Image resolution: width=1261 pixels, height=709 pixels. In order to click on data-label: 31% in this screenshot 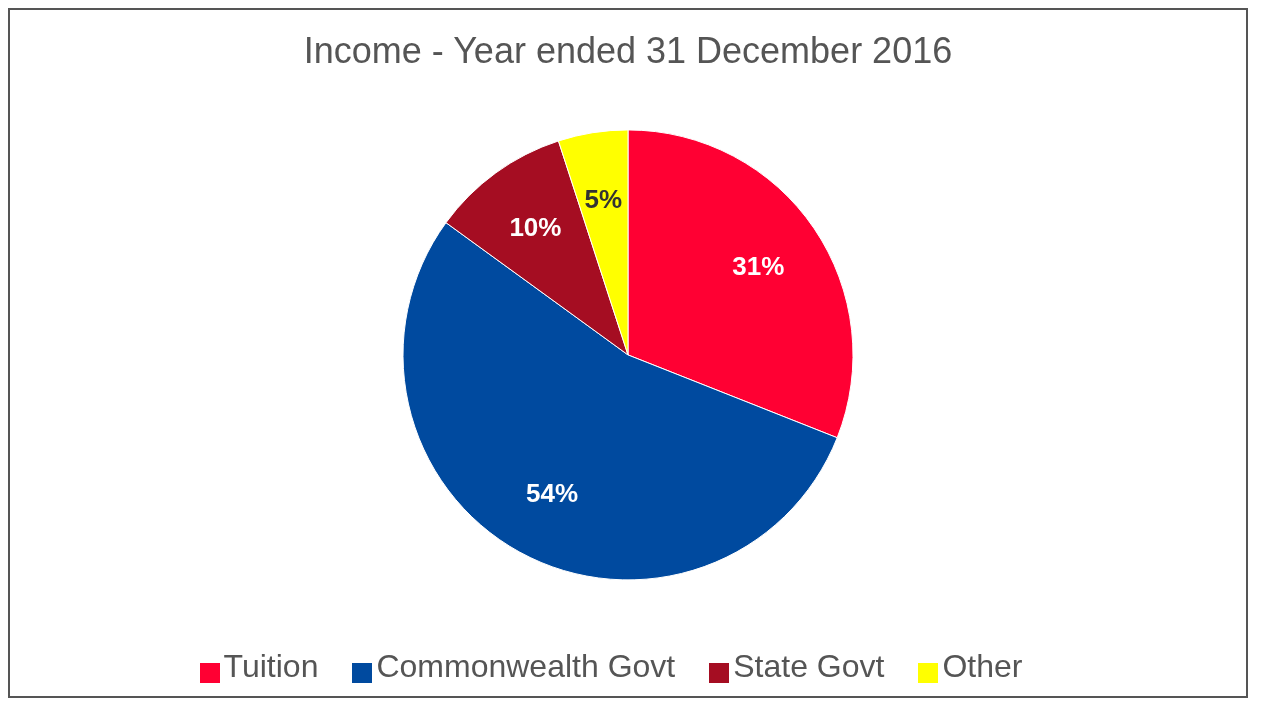, I will do `click(758, 266)`.